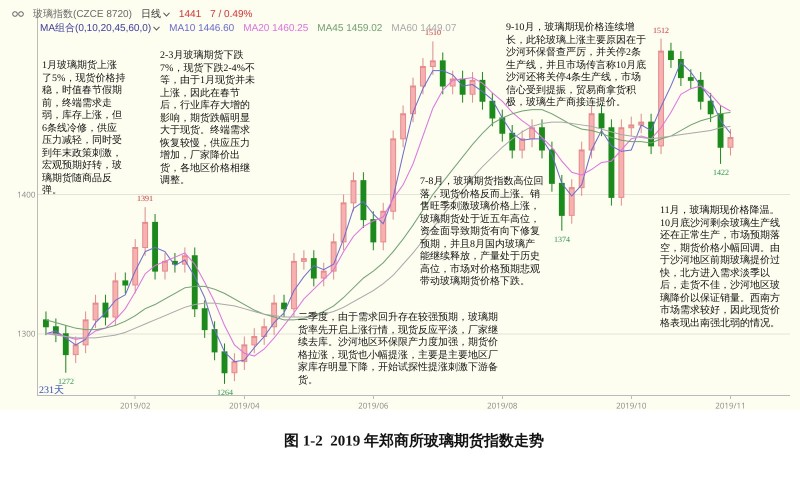 Image resolution: width=800 pixels, height=483 pixels. What do you see at coordinates (82, 14) in the screenshot?
I see `annotation: 玻璃指数(CZCE 8720)` at bounding box center [82, 14].